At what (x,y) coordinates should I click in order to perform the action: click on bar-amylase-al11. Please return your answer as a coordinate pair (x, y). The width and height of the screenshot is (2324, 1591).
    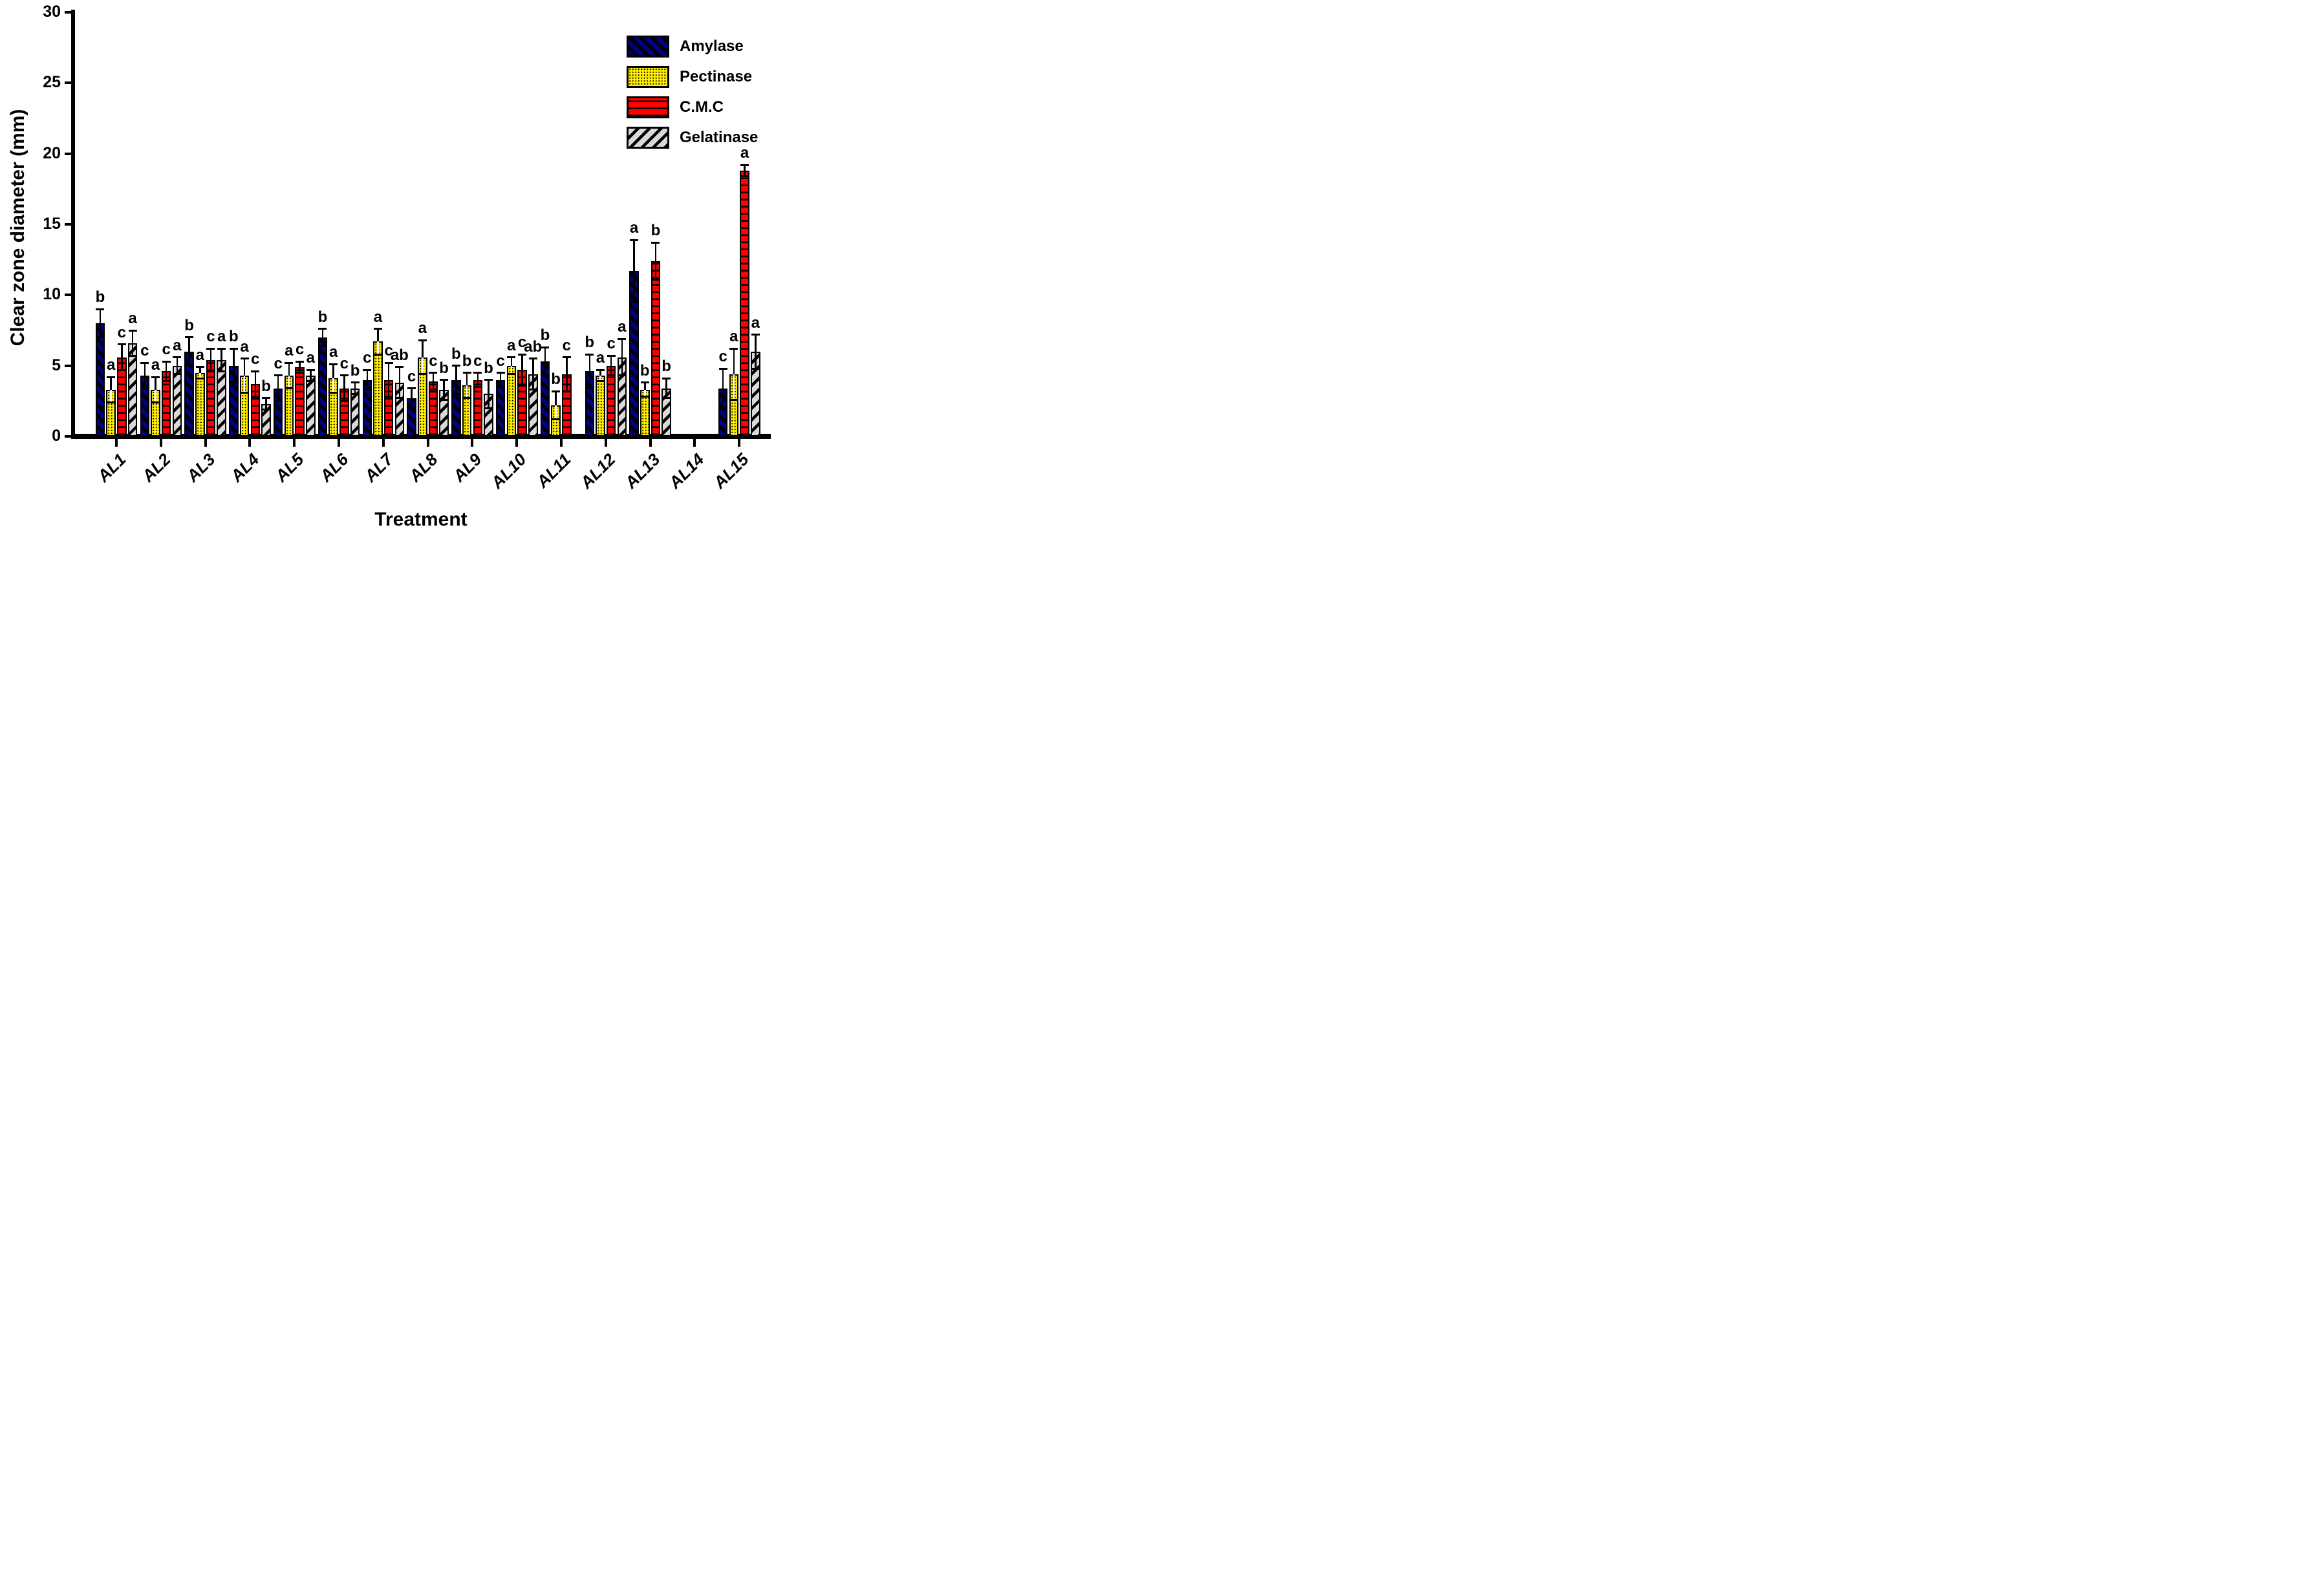
    Looking at the image, I should click on (545, 398).